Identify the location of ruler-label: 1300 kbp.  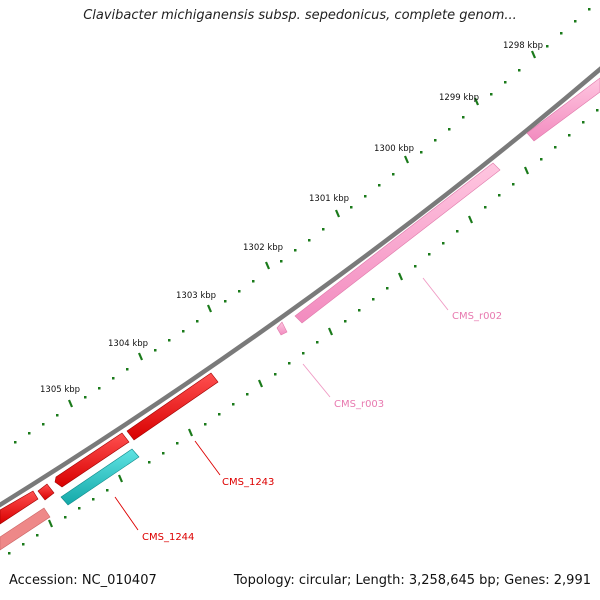
(394, 149).